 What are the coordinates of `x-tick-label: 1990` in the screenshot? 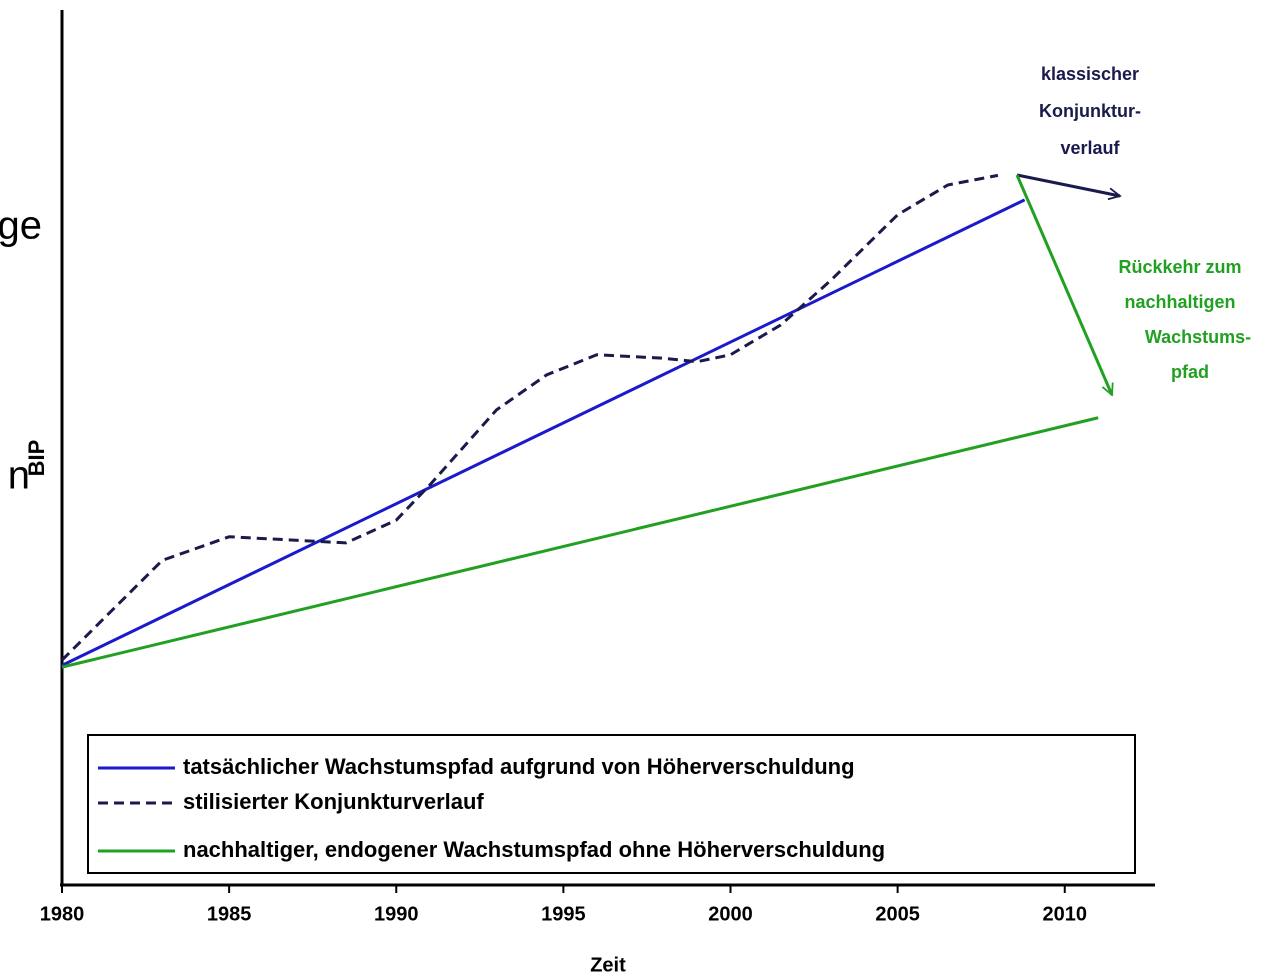 It's located at (396, 914).